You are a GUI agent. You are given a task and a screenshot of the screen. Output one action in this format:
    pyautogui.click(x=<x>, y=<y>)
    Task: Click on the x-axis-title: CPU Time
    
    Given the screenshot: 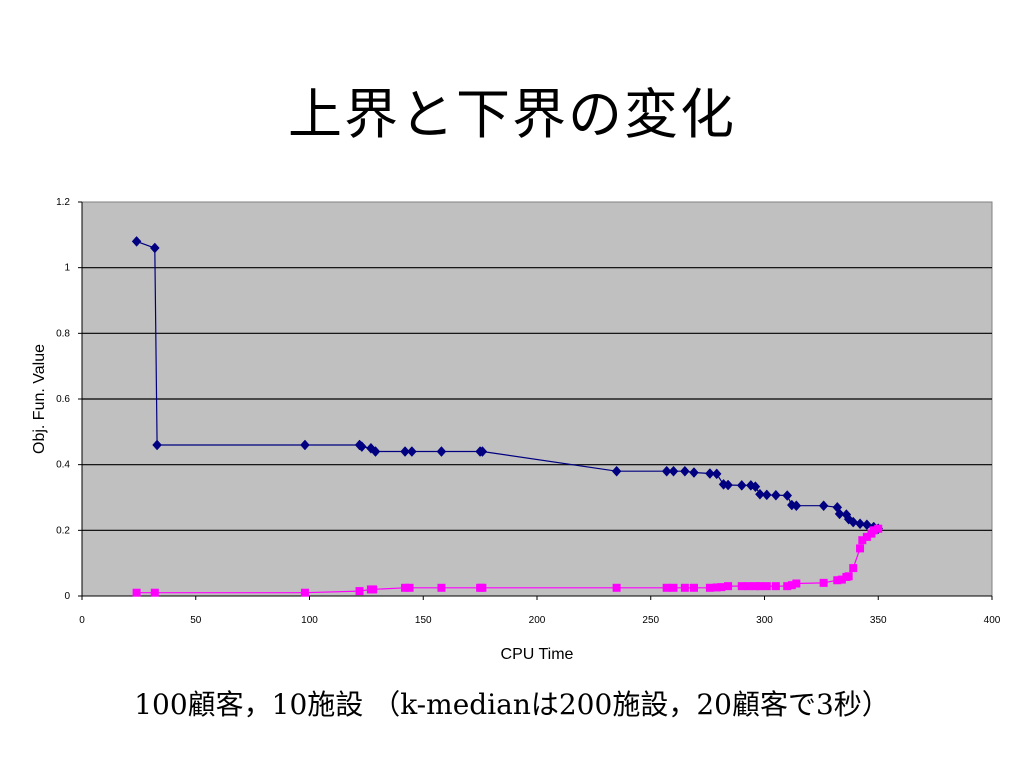 What is the action you would take?
    pyautogui.click(x=537, y=654)
    